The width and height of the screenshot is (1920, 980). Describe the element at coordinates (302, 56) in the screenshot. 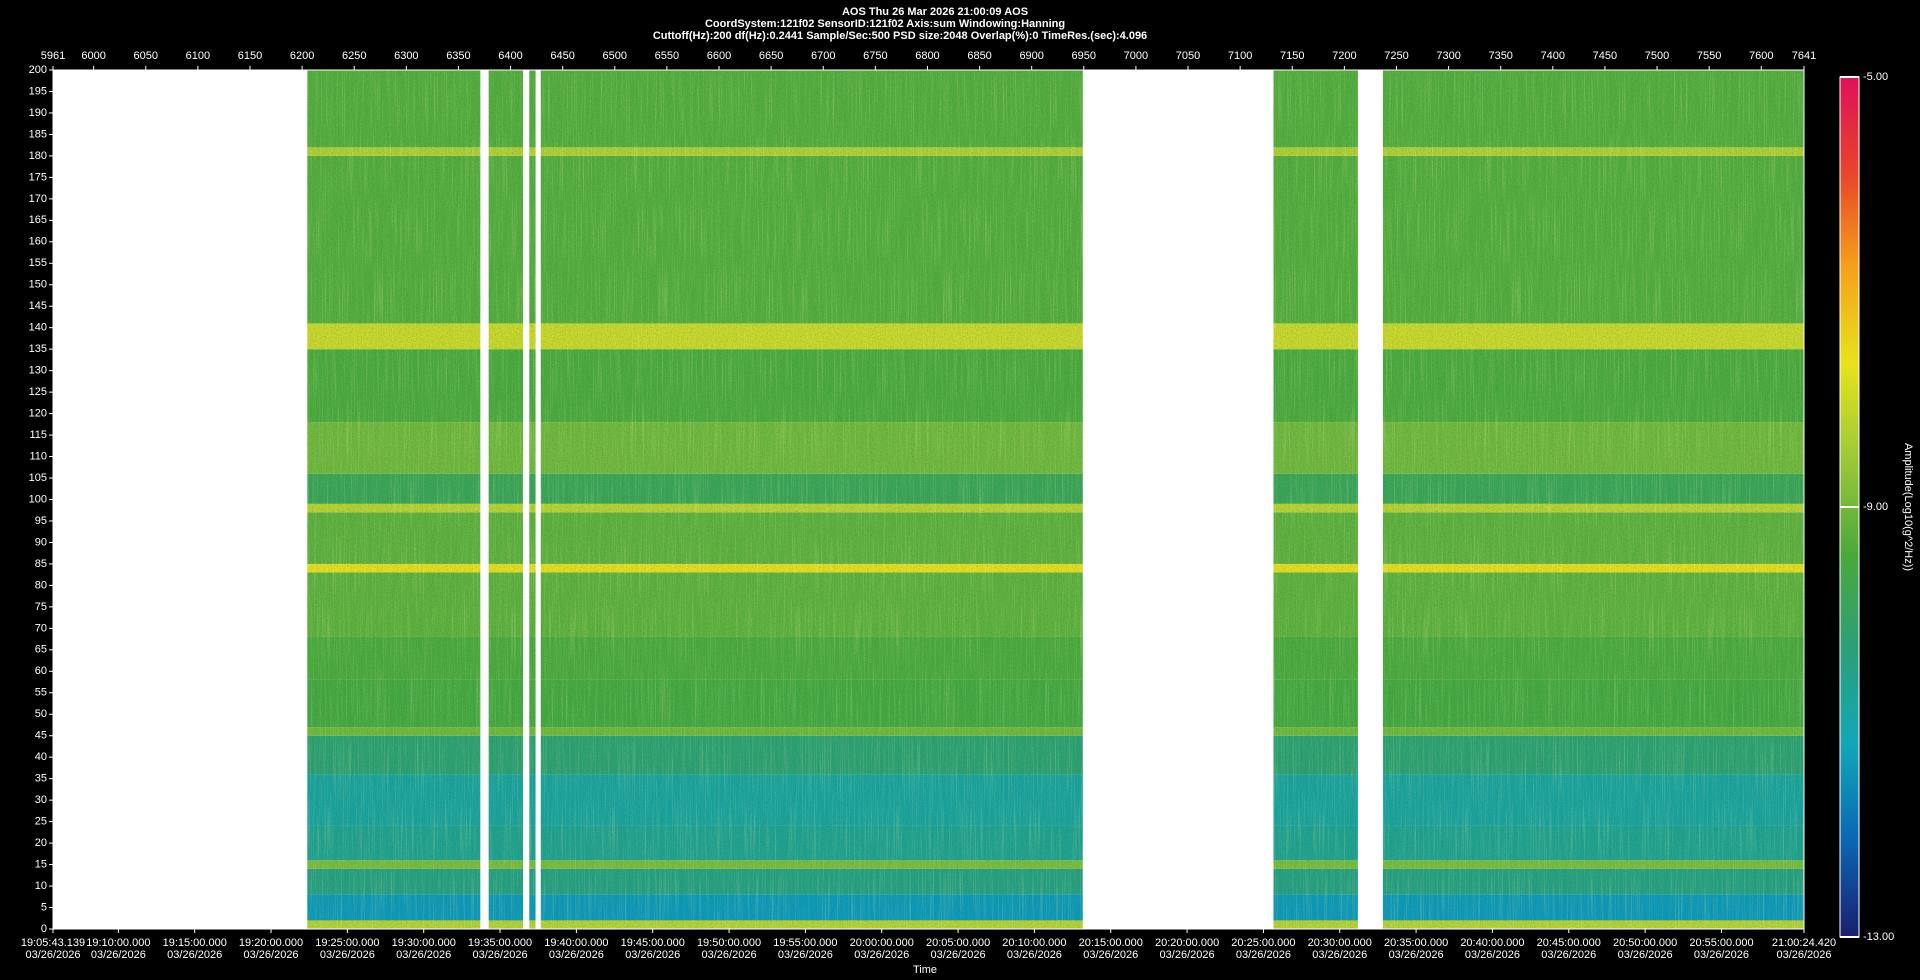

I see `x-tick-label-top: 6200` at that location.